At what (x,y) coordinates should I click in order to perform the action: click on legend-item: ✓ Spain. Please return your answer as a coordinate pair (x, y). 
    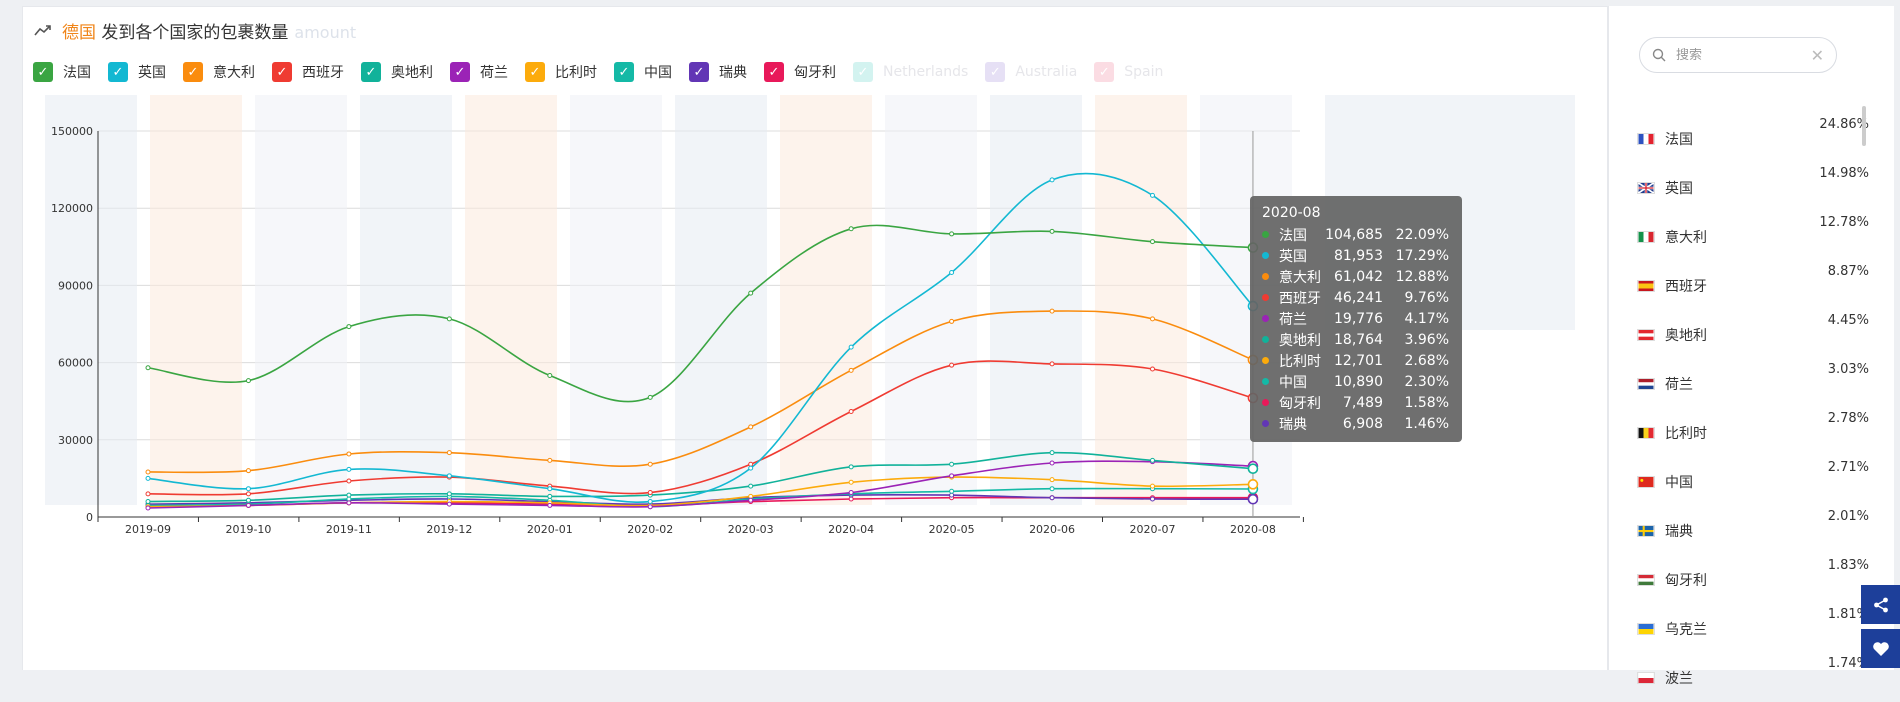
    Looking at the image, I should click on (1128, 72).